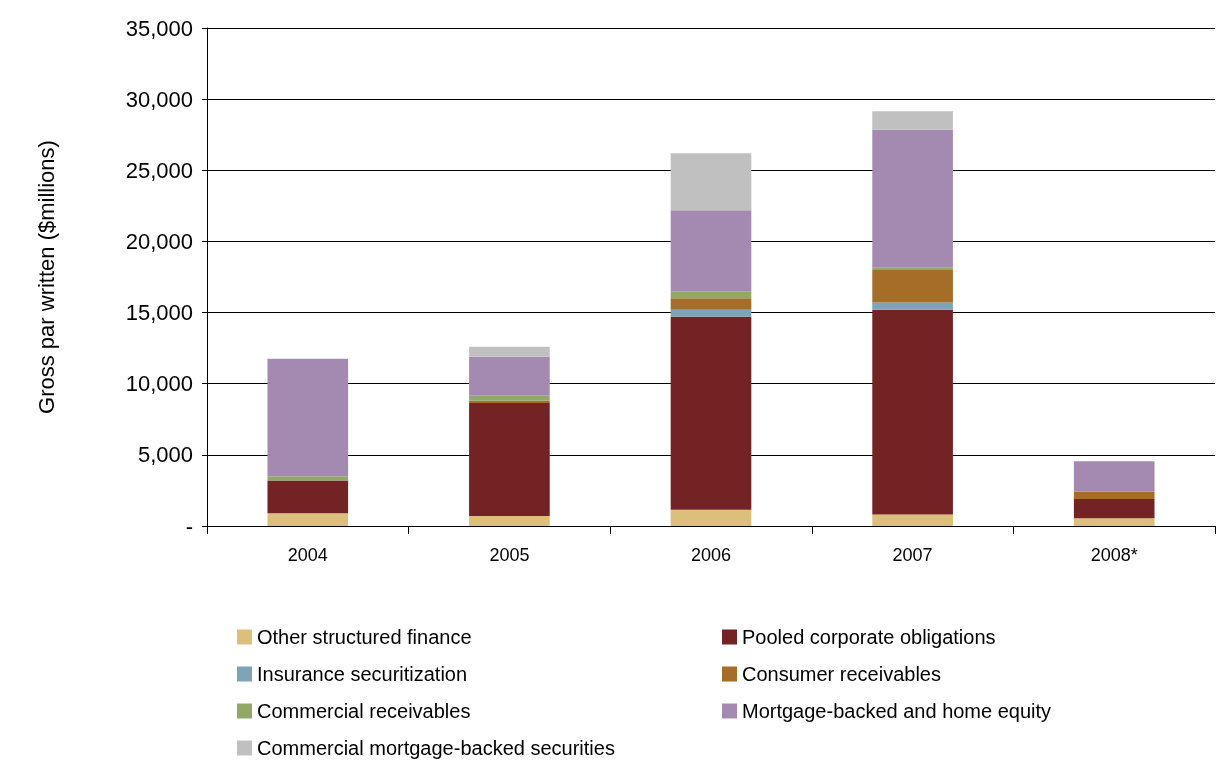 Image resolution: width=1221 pixels, height=763 pixels. Describe the element at coordinates (159, 28) in the screenshot. I see `y-tick-label: 35,000` at that location.